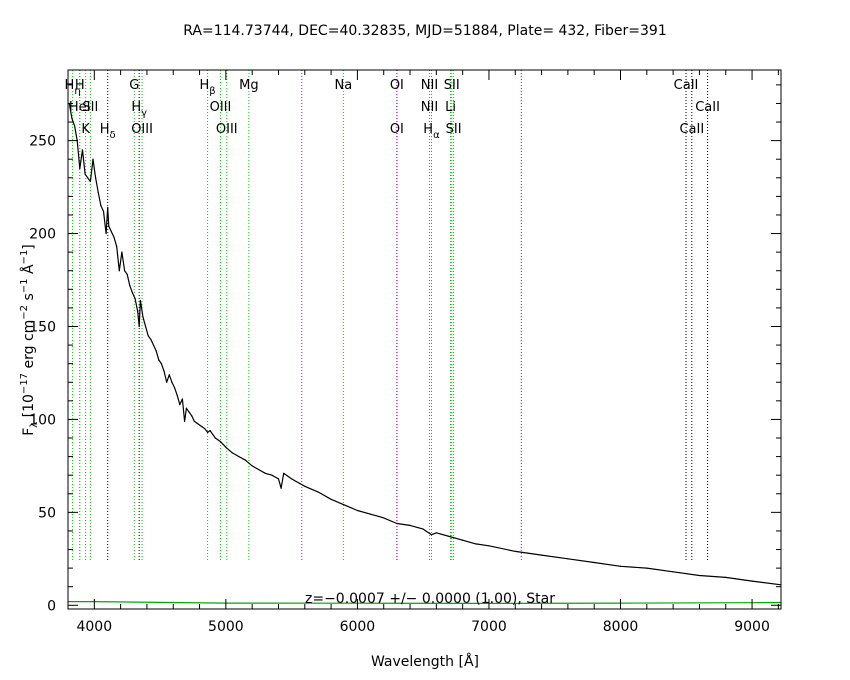 This screenshot has height=680, width=850. Describe the element at coordinates (94, 627) in the screenshot. I see `x-tick-label-0: 4000` at that location.